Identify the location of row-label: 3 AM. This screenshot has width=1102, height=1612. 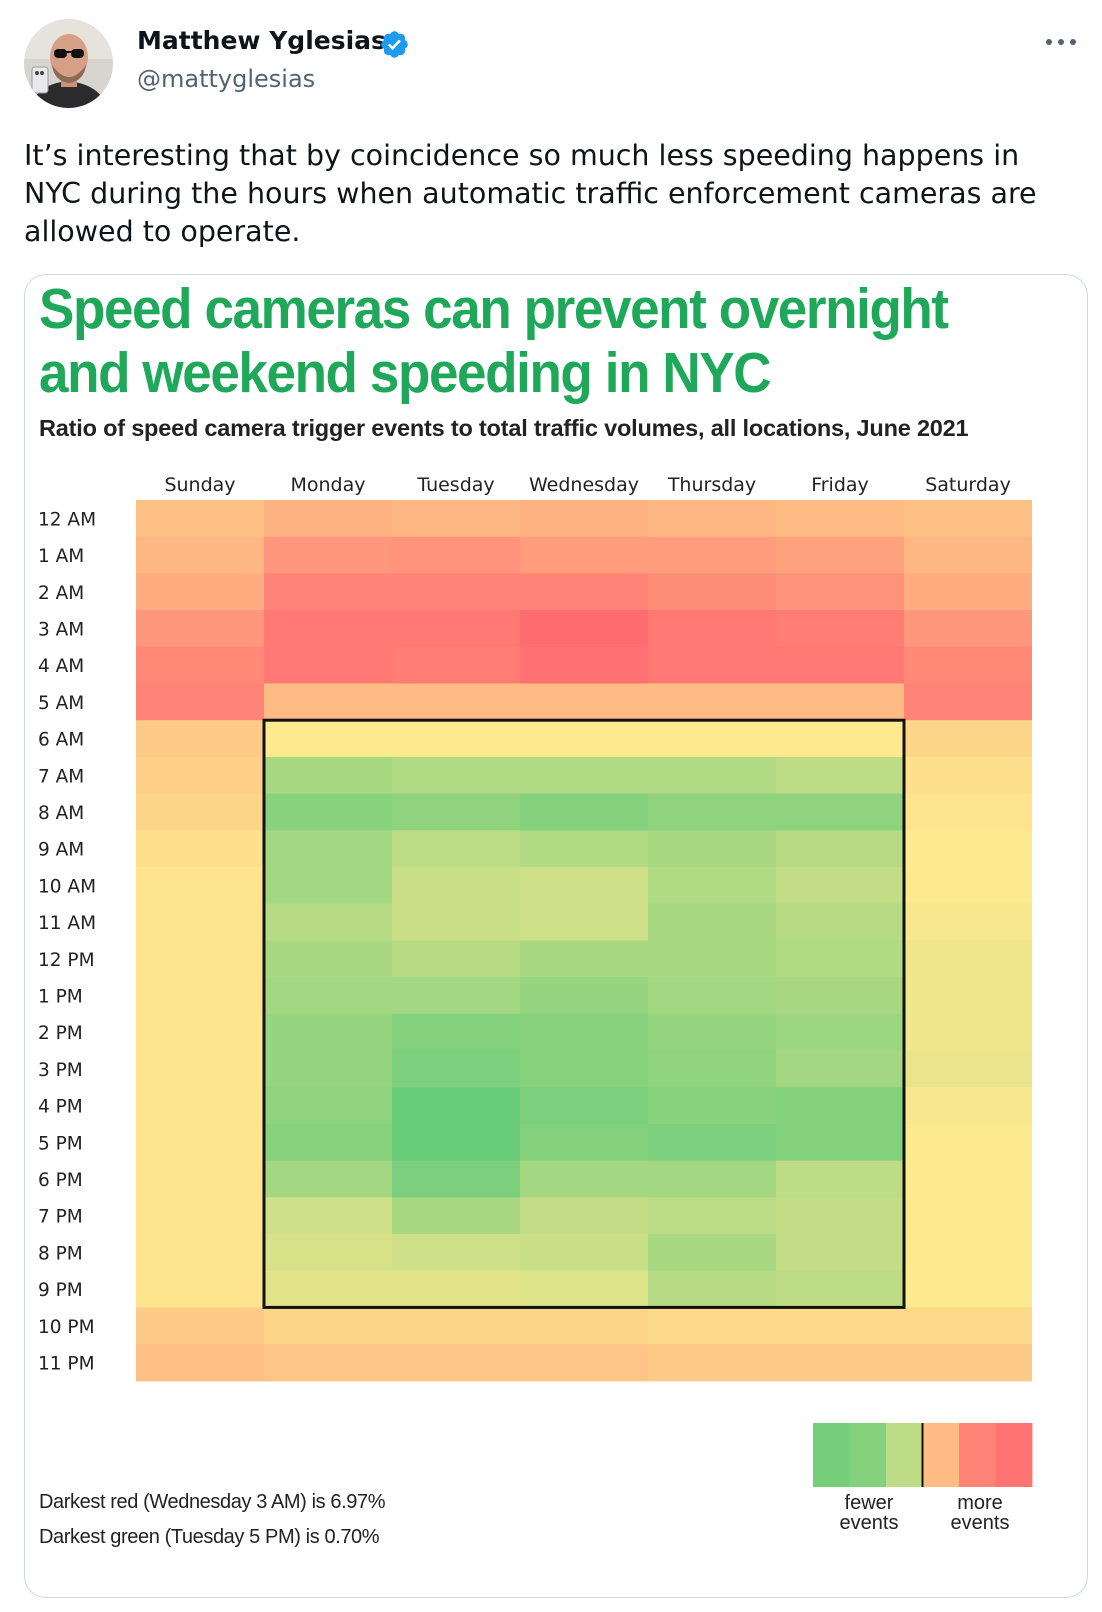
(61, 629).